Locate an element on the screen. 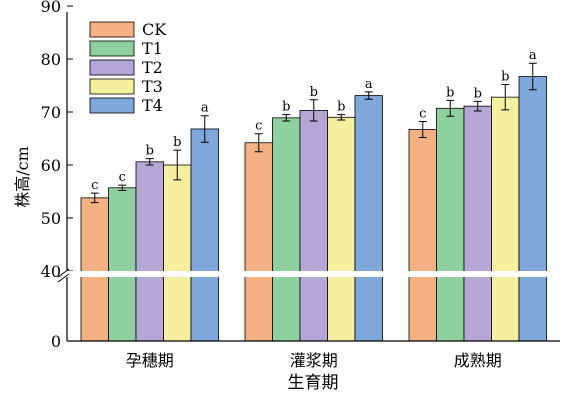 The width and height of the screenshot is (570, 397). y-tick-label: 0 is located at coordinates (56, 341).